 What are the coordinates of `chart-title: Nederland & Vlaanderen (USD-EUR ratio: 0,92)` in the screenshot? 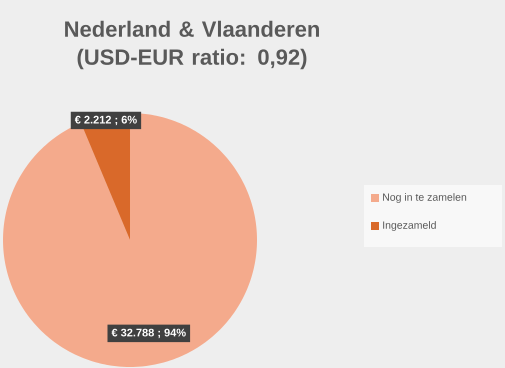 It's located at (192, 45).